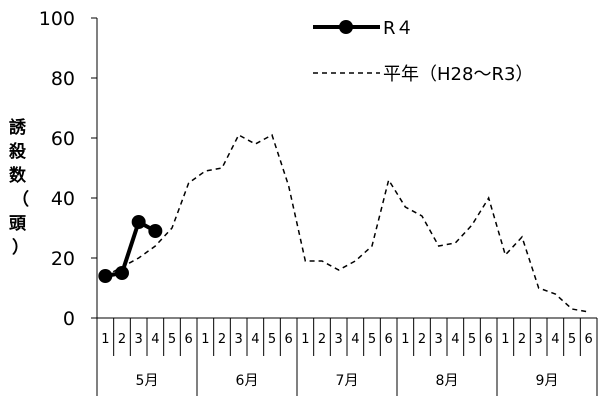 This screenshot has width=598, height=398. What do you see at coordinates (130, 248) in the screenshot?
I see `series-r4-line` at bounding box center [130, 248].